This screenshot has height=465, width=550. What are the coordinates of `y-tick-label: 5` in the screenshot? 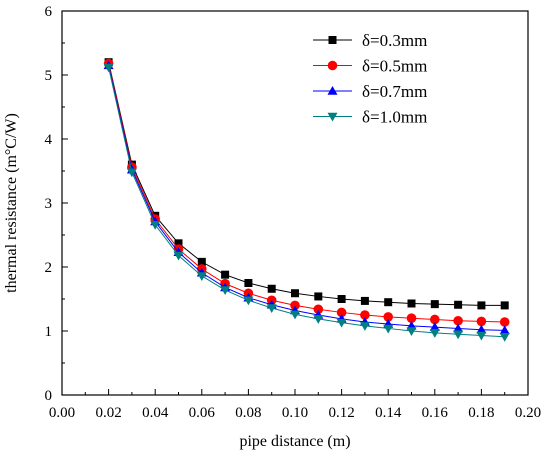 It's located at (49, 76).